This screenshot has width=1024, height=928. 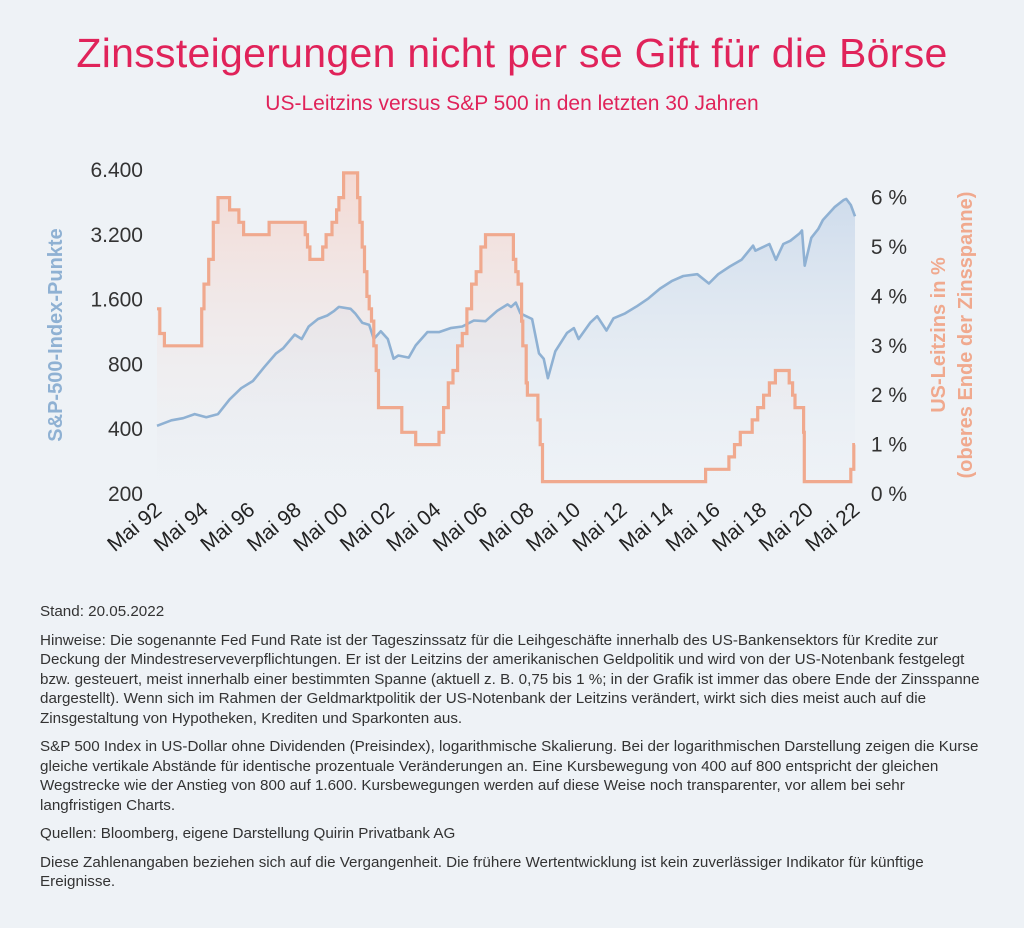 What do you see at coordinates (56, 334) in the screenshot?
I see `y-left-axis-label: S&P-500-Index-Punkte` at bounding box center [56, 334].